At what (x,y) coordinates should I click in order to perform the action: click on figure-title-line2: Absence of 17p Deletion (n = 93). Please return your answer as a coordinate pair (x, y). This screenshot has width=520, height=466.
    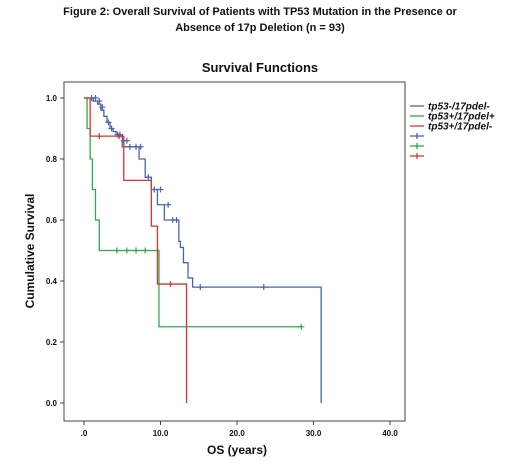
    Looking at the image, I should click on (260, 28).